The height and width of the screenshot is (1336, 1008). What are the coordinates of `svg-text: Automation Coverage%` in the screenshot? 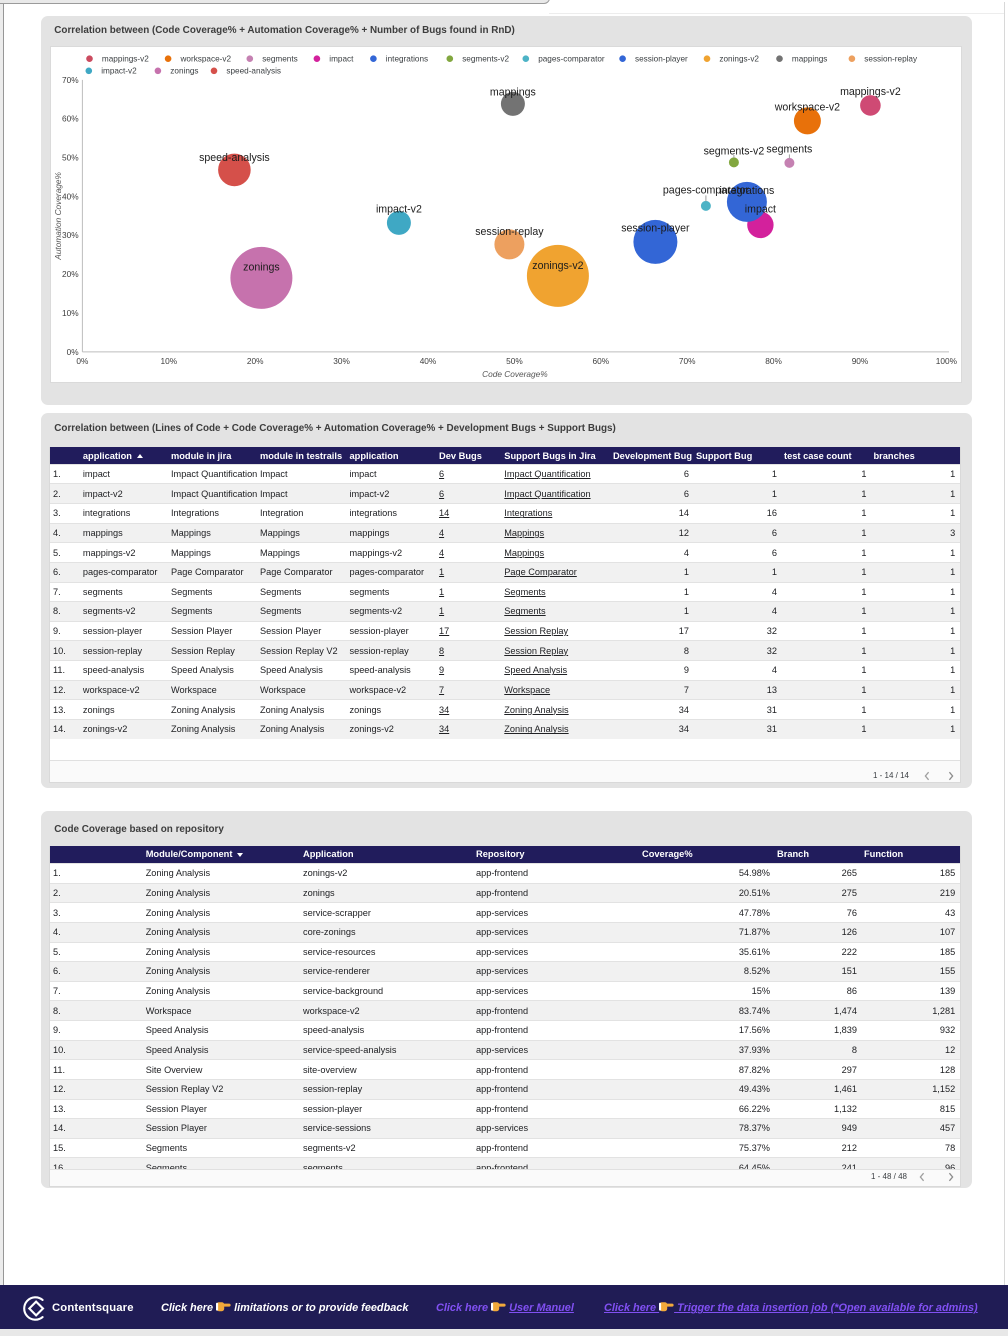 It's located at (57, 216).